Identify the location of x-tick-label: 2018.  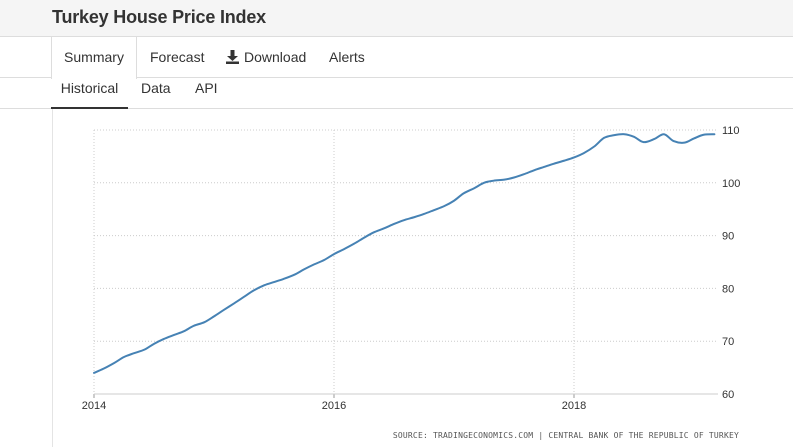
(574, 406).